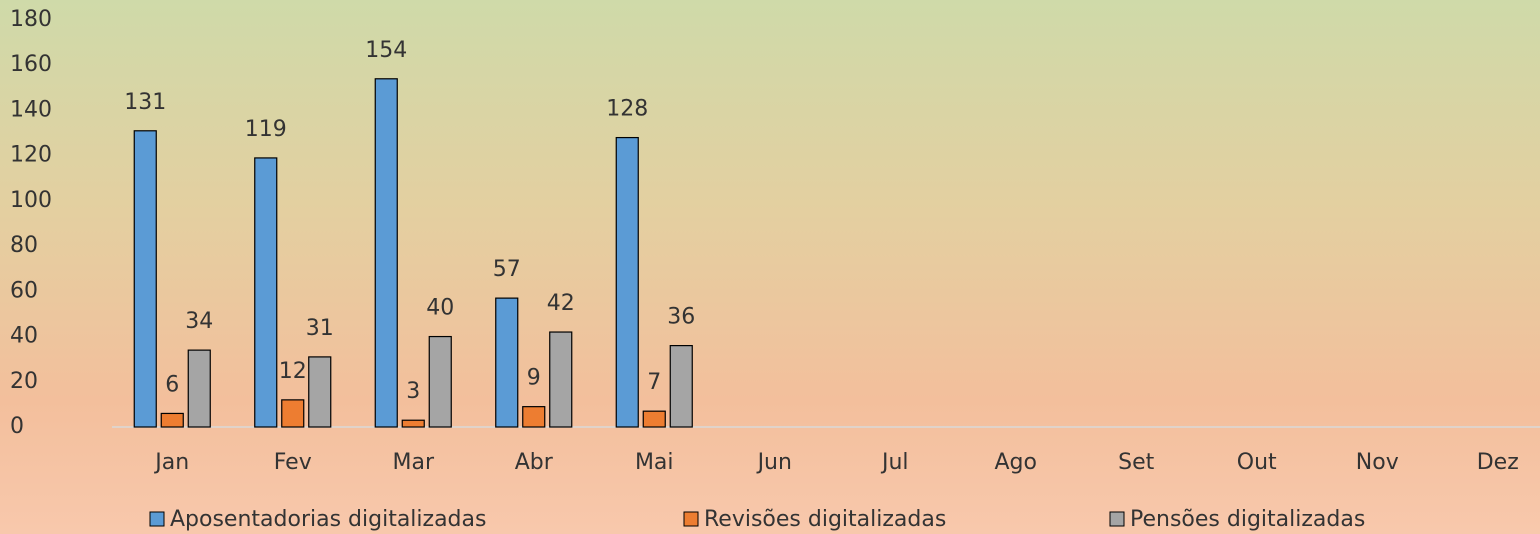  I want to click on legend-label: Pensões digitalizadas, so click(1247, 519).